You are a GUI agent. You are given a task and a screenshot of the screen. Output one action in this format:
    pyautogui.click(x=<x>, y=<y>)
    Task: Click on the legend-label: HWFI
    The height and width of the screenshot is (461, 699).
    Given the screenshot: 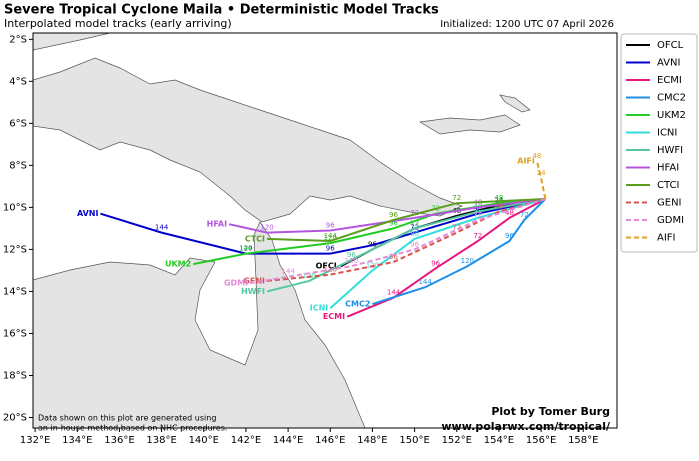 What is the action you would take?
    pyautogui.click(x=670, y=150)
    